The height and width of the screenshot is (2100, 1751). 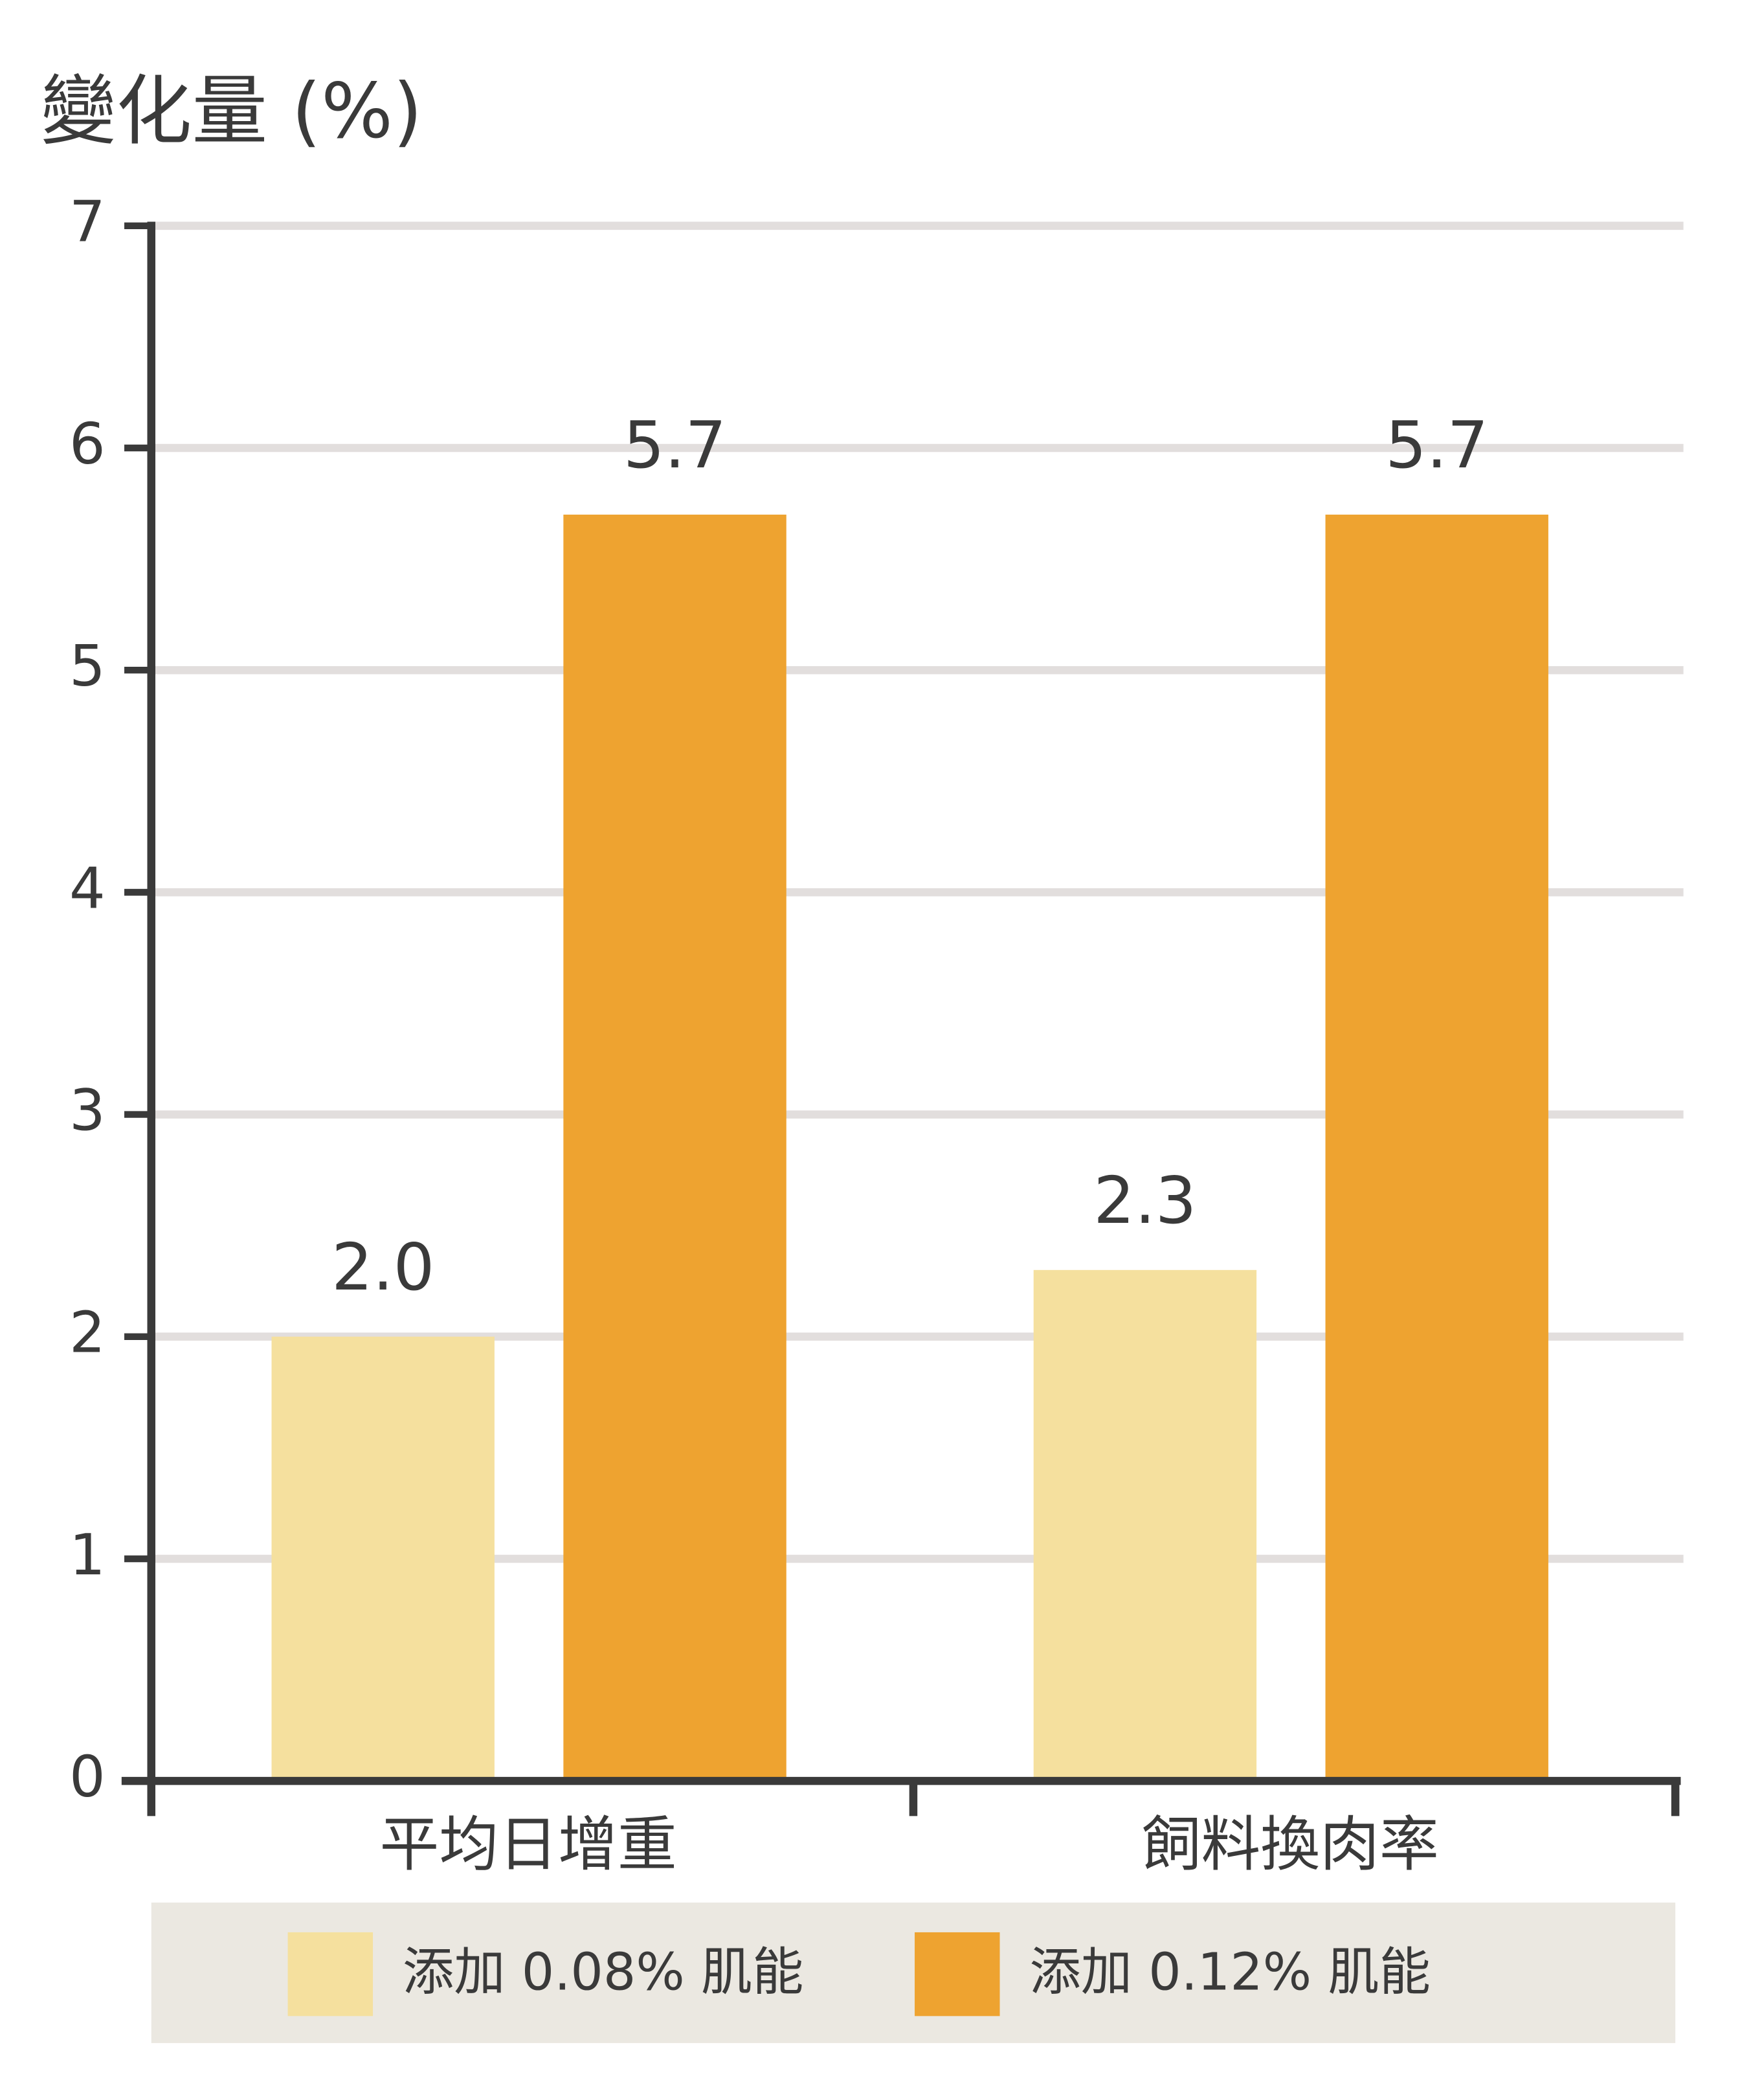 I want to click on y-tick-label: 5, so click(x=87, y=666).